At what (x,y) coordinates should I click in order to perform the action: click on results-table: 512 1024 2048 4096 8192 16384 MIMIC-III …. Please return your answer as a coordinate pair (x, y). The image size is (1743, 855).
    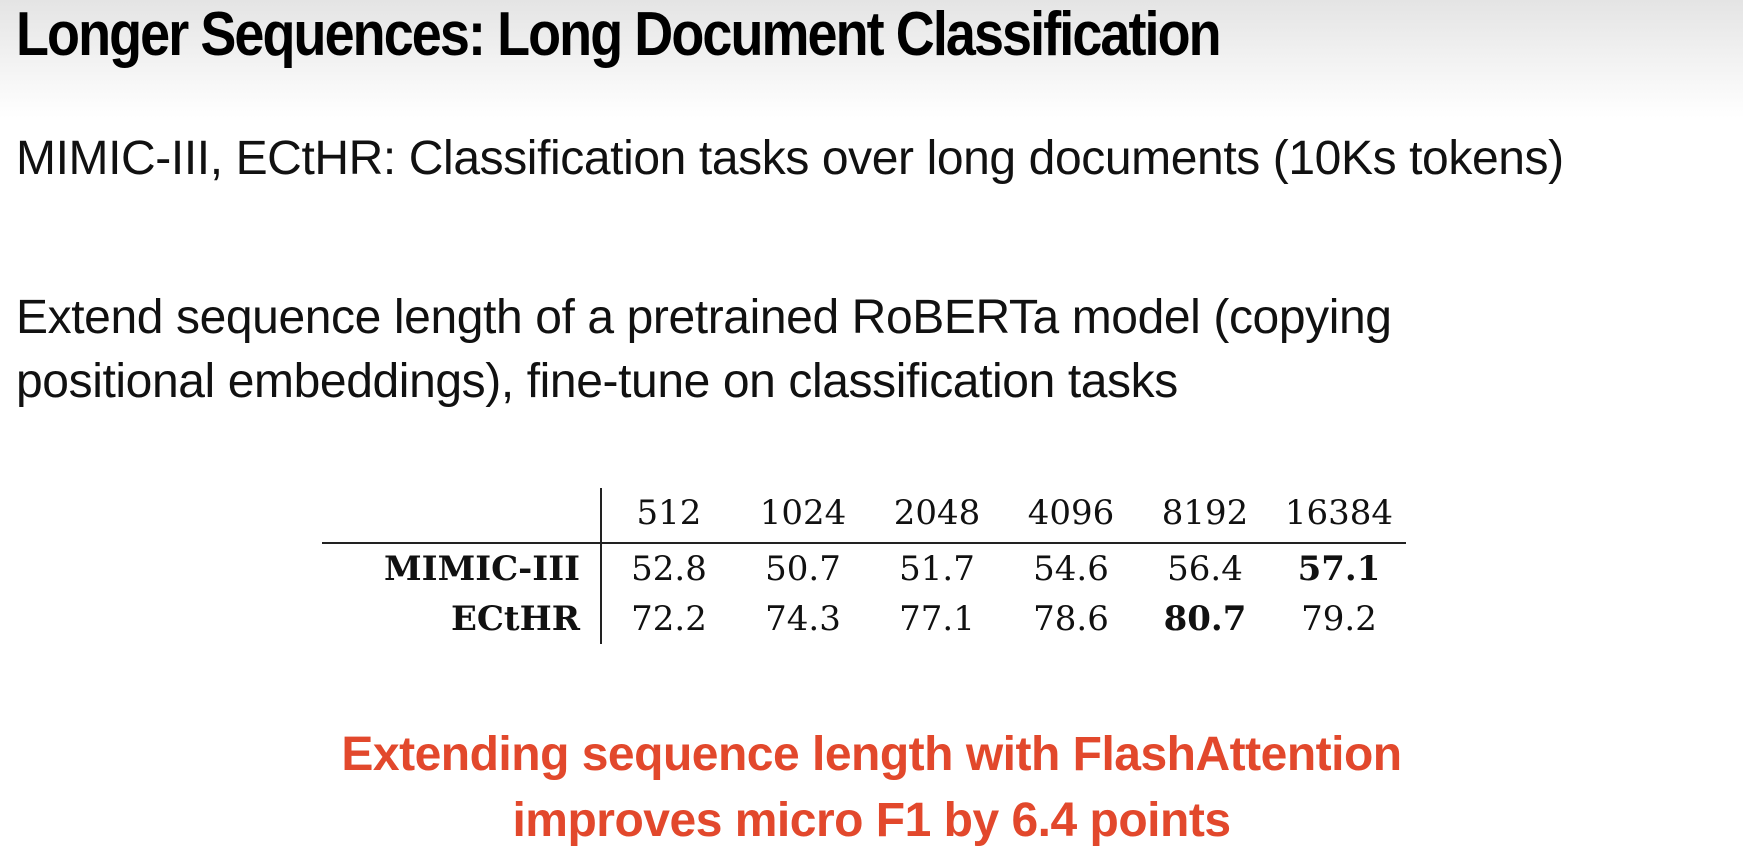
    Looking at the image, I should click on (864, 566).